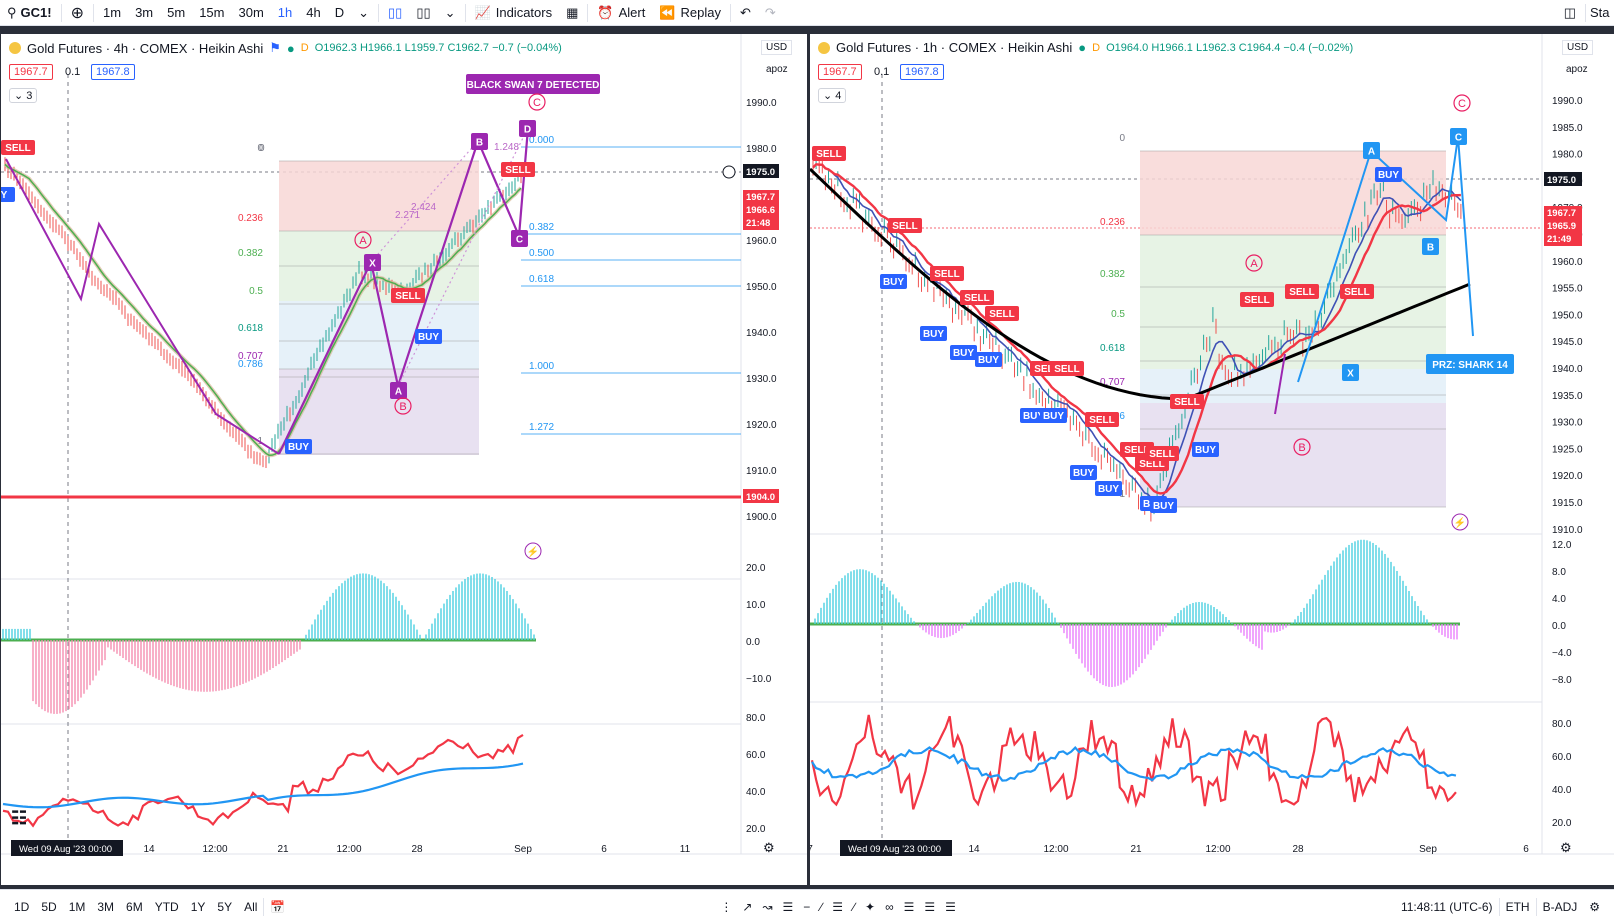  Describe the element at coordinates (1570, 13) in the screenshot. I see `layout-button: ◫` at that location.